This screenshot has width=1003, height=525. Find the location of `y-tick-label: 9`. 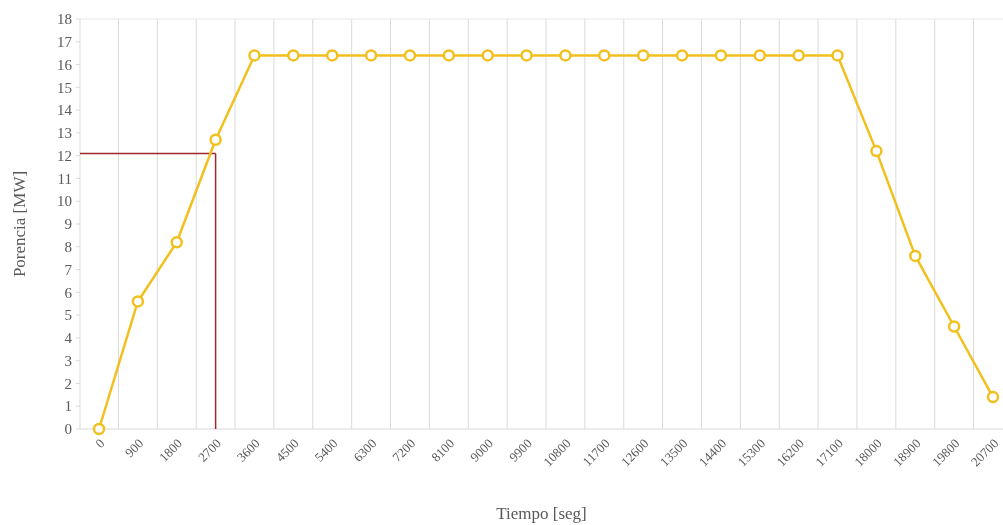

y-tick-label: 9 is located at coordinates (68, 224).